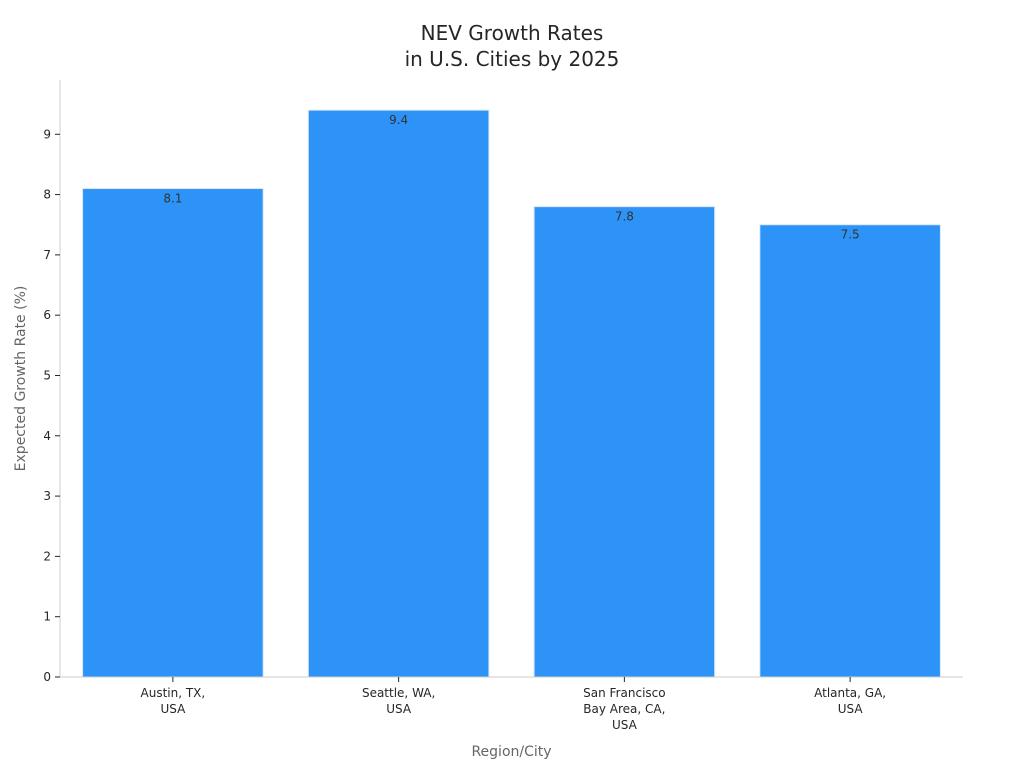  What do you see at coordinates (624, 217) in the screenshot?
I see `bar-value-label: 7.8` at bounding box center [624, 217].